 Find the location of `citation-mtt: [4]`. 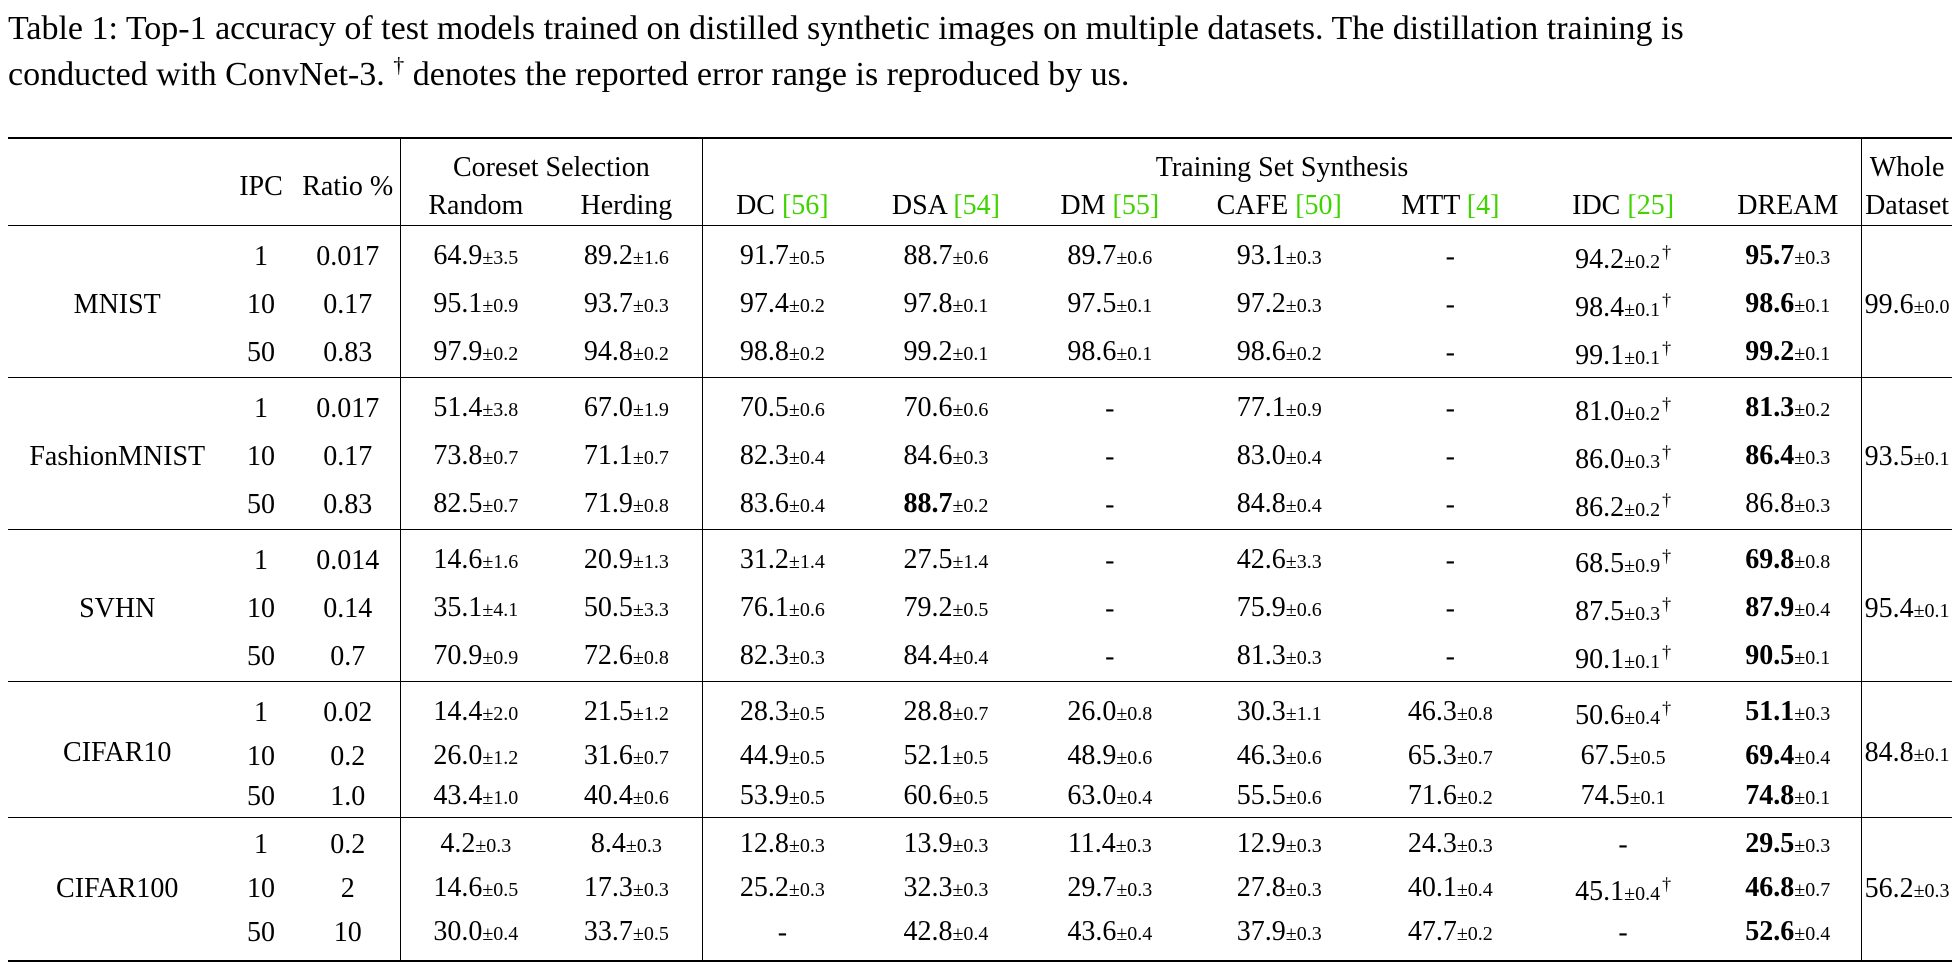

citation-mtt: [4] is located at coordinates (1483, 205).